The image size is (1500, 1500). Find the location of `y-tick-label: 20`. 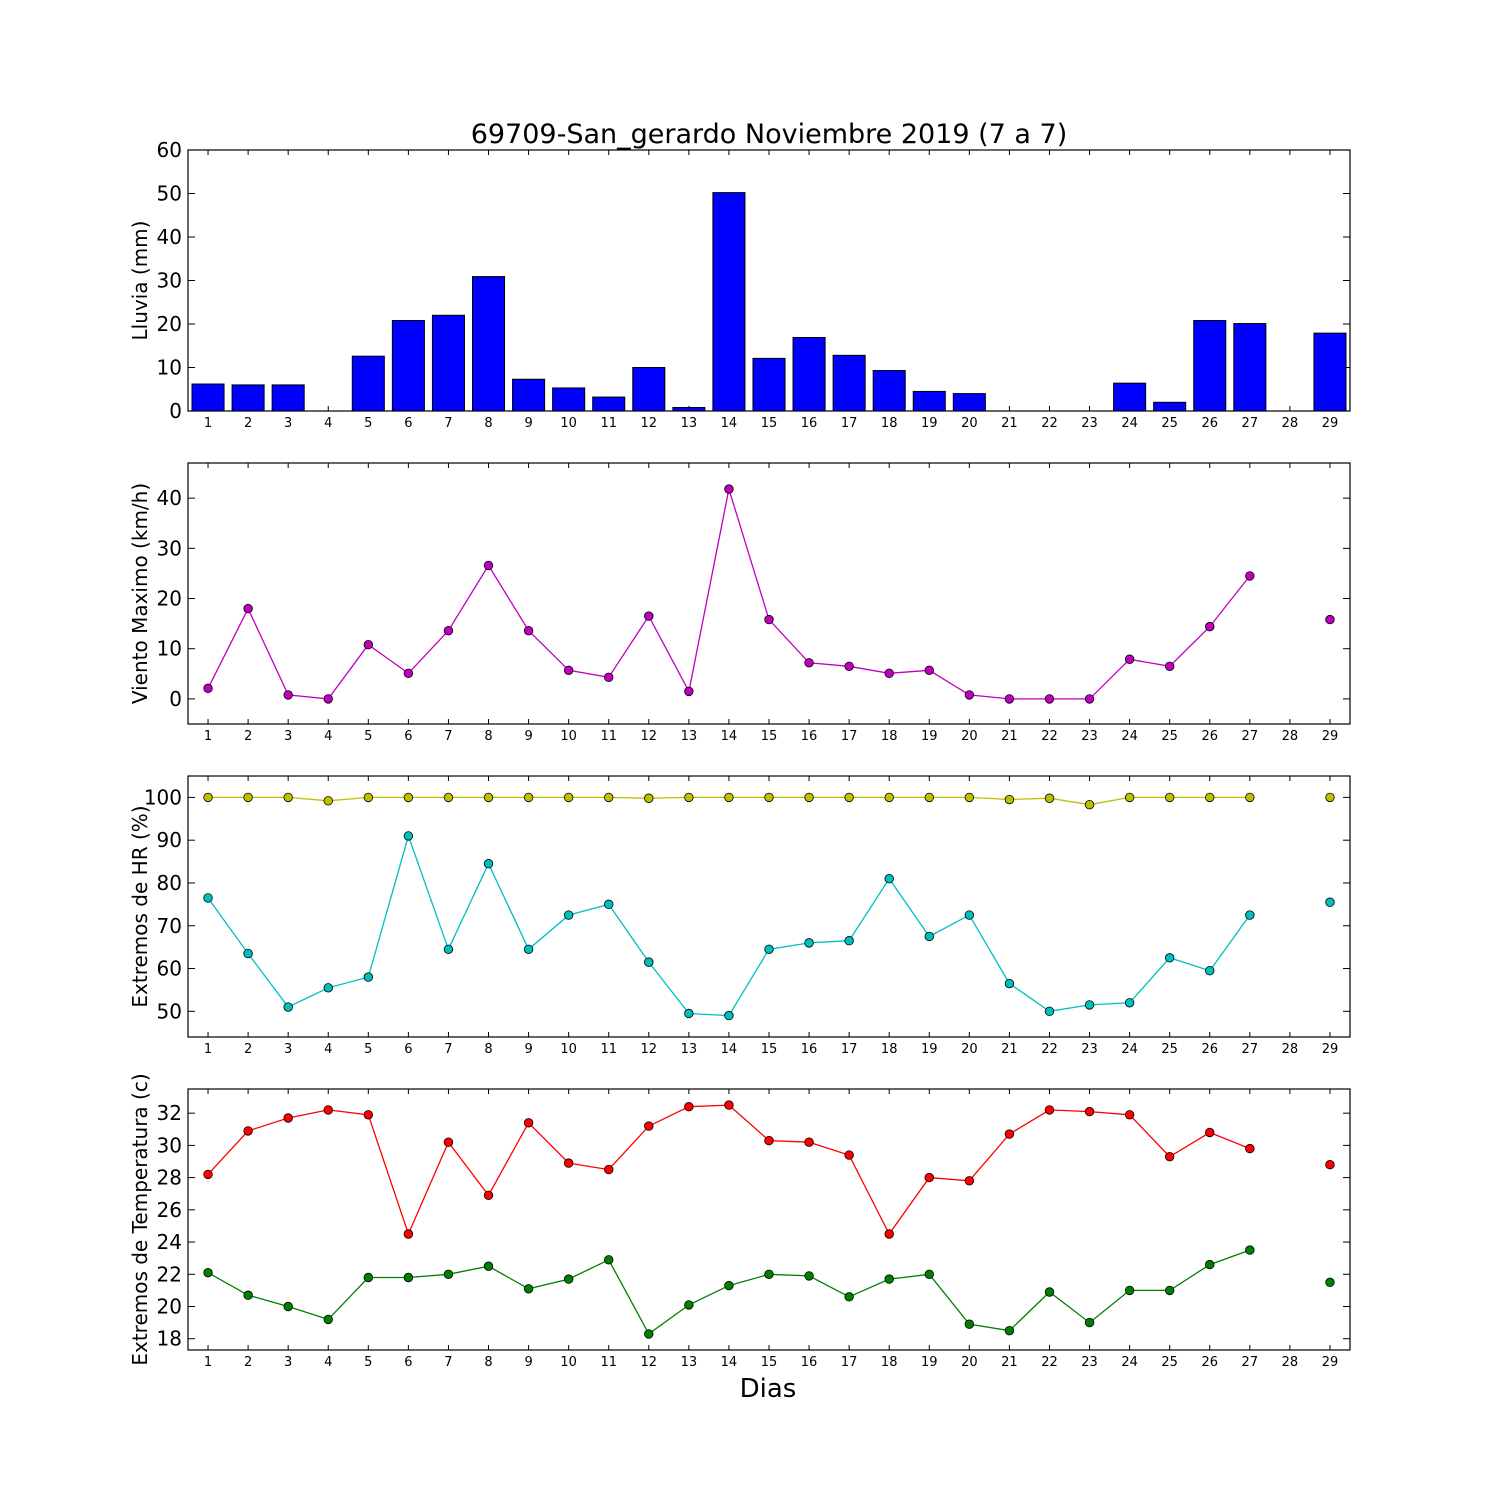

y-tick-label: 20 is located at coordinates (169, 599).